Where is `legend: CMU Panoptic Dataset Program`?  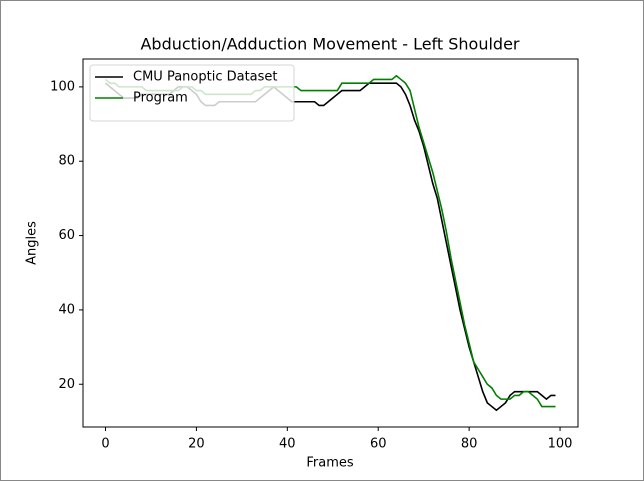 legend: CMU Panoptic Dataset Program is located at coordinates (192, 93).